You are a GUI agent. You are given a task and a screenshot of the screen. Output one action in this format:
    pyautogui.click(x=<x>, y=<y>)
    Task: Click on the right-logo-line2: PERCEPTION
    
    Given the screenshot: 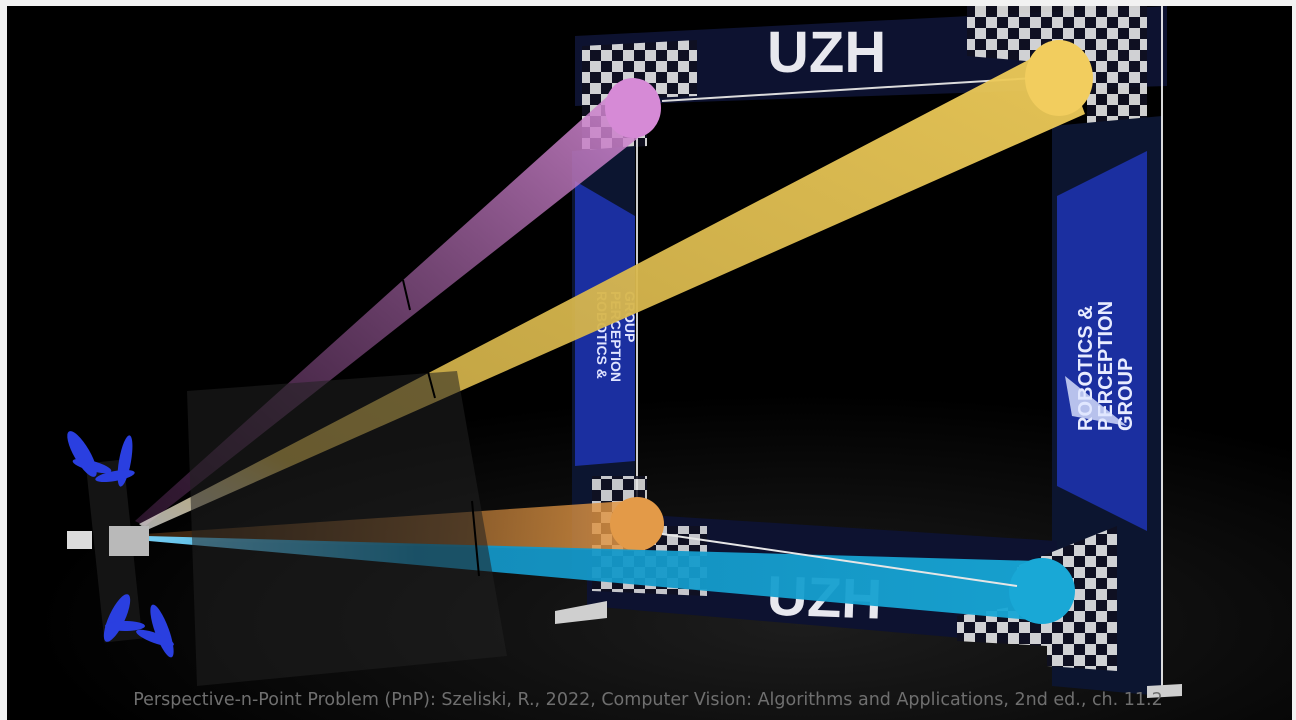 What is the action you would take?
    pyautogui.click(x=1106, y=366)
    